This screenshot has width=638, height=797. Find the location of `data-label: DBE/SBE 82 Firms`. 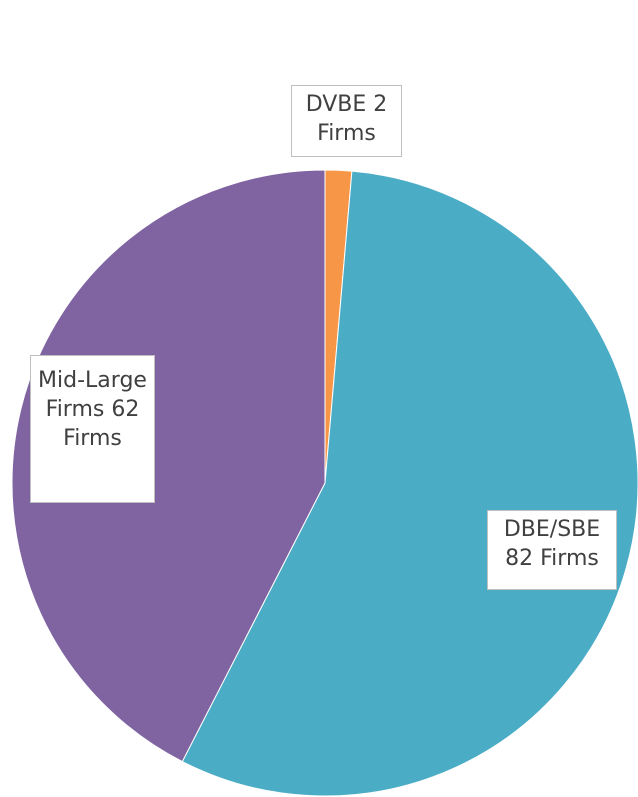

data-label: DBE/SBE 82 Firms is located at coordinates (552, 550).